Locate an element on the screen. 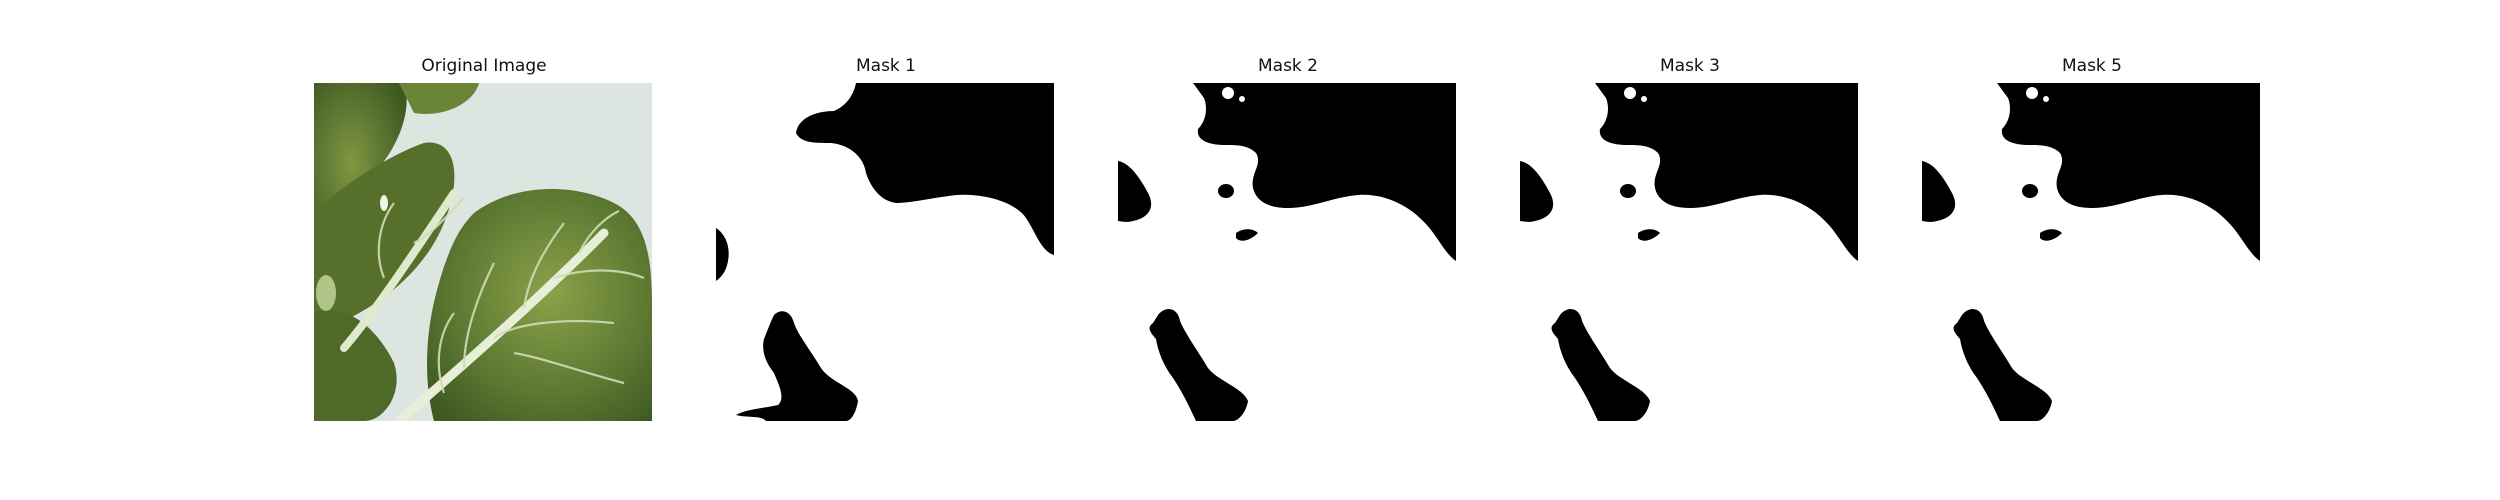  original-image is located at coordinates (483, 252).